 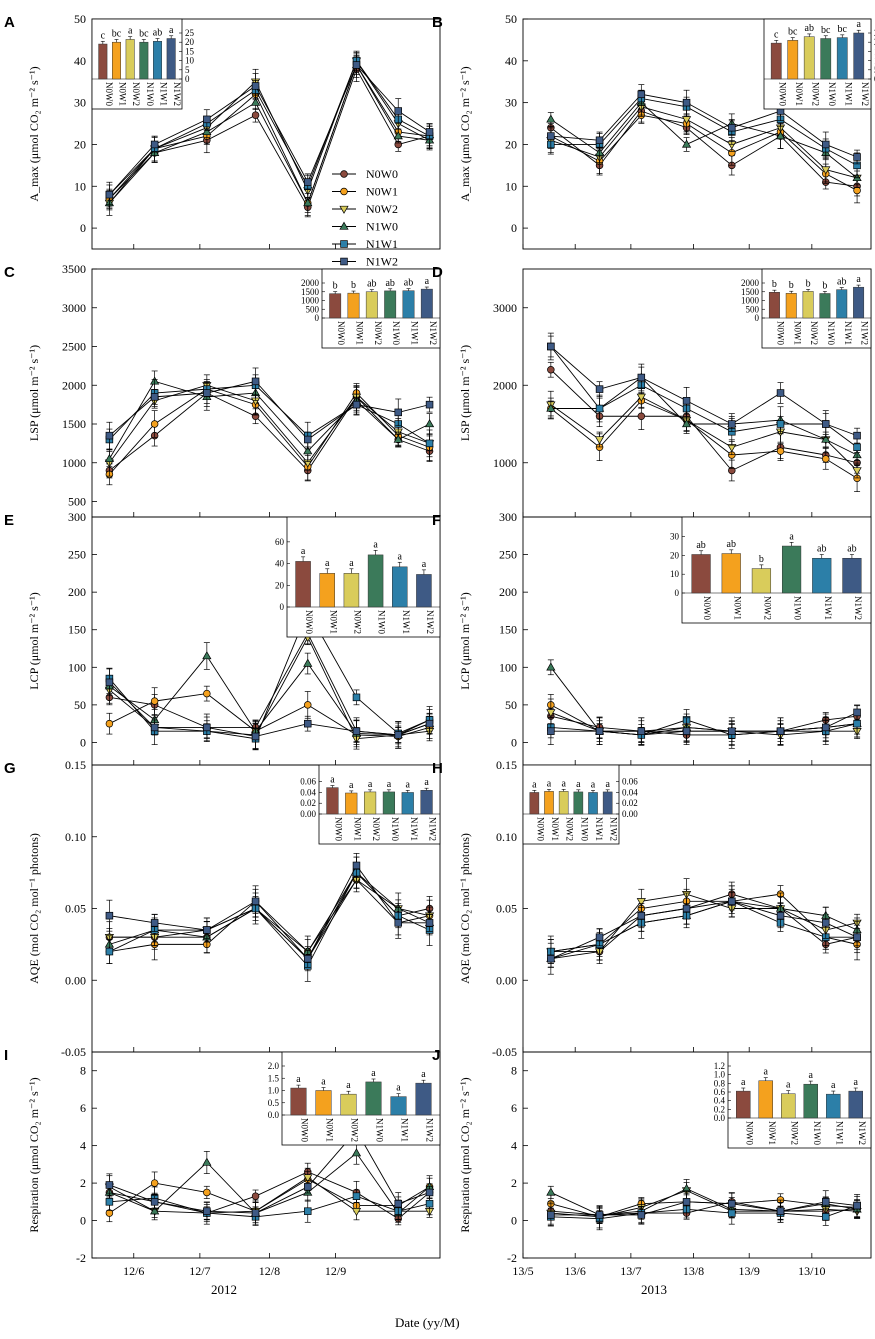 I want to click on y-tick-label: 4, so click(x=83, y=1146).